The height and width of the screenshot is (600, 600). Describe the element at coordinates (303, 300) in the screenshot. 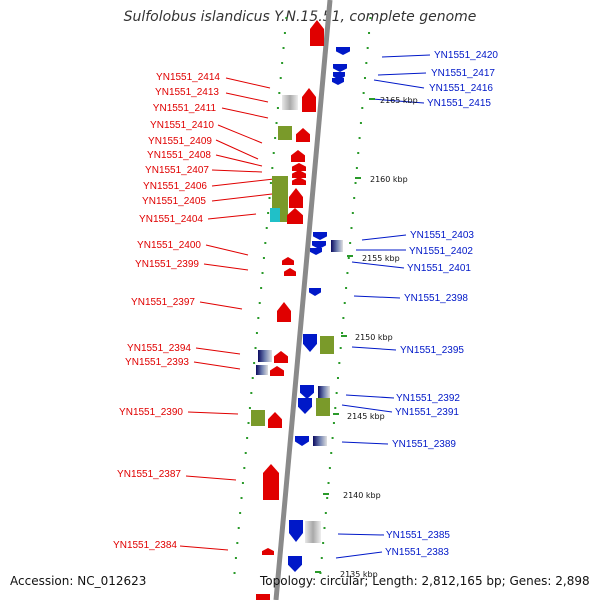

I see `genome-backbone` at that location.